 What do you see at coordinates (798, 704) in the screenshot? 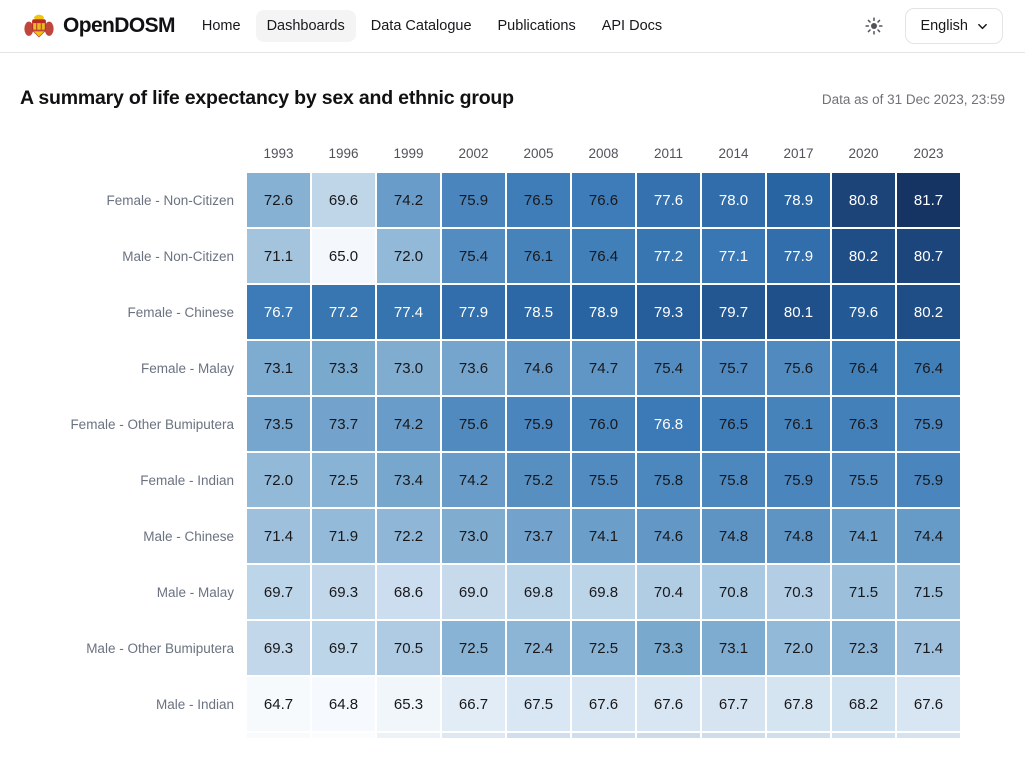
I see `heatmap-cell: 67.8` at bounding box center [798, 704].